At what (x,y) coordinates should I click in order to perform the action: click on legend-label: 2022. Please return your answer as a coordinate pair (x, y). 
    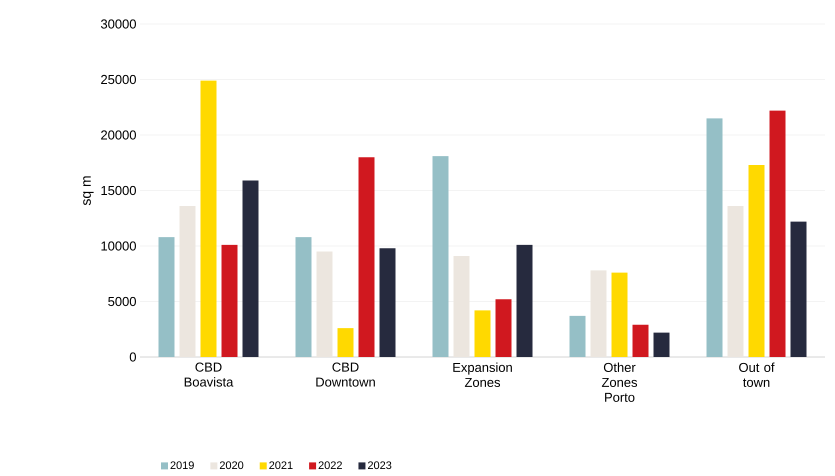
    Looking at the image, I should click on (330, 465).